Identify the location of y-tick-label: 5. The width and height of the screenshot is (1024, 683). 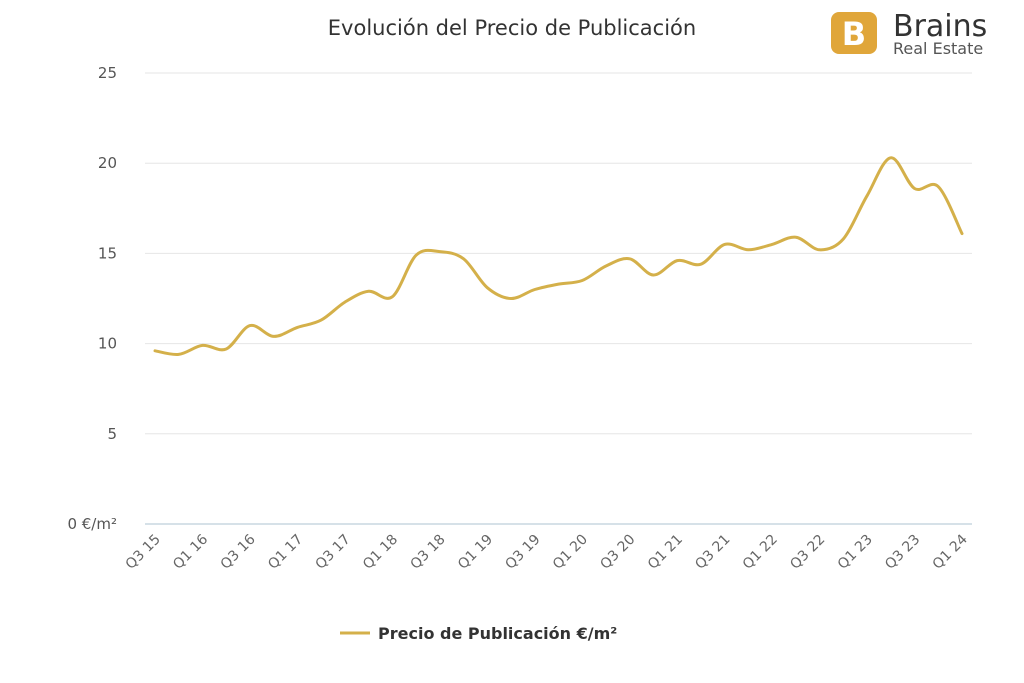
(112, 434).